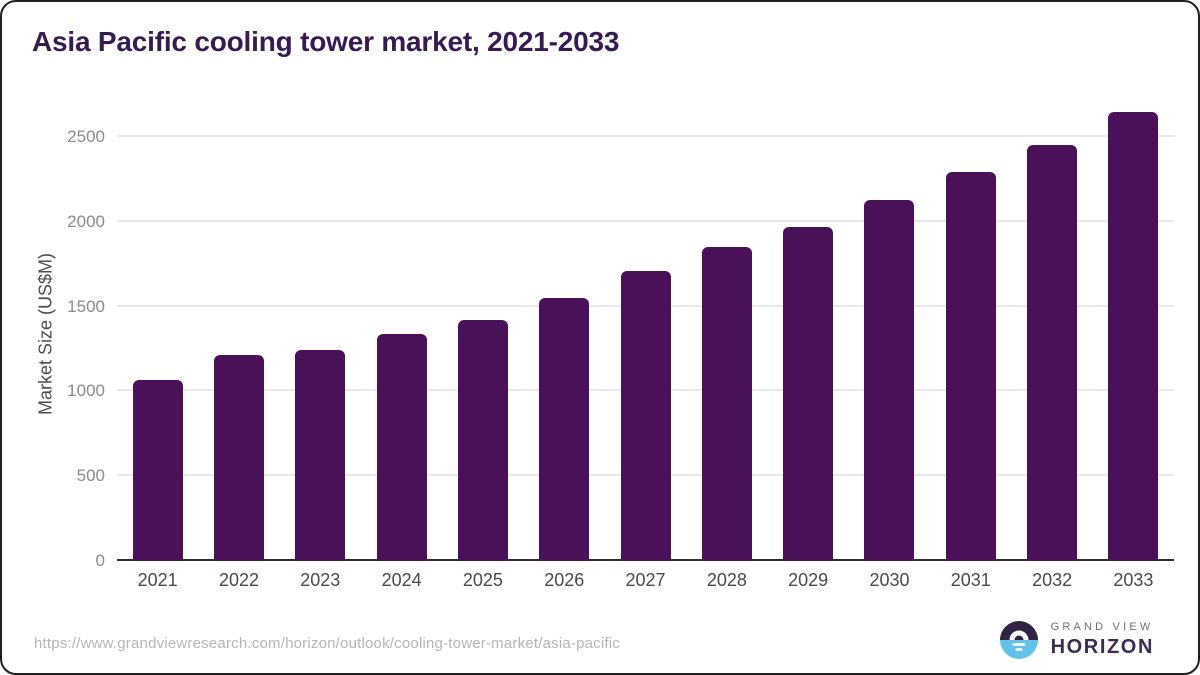  What do you see at coordinates (1102, 627) in the screenshot?
I see `logo-text-grand-view: GRAND VIEW` at bounding box center [1102, 627].